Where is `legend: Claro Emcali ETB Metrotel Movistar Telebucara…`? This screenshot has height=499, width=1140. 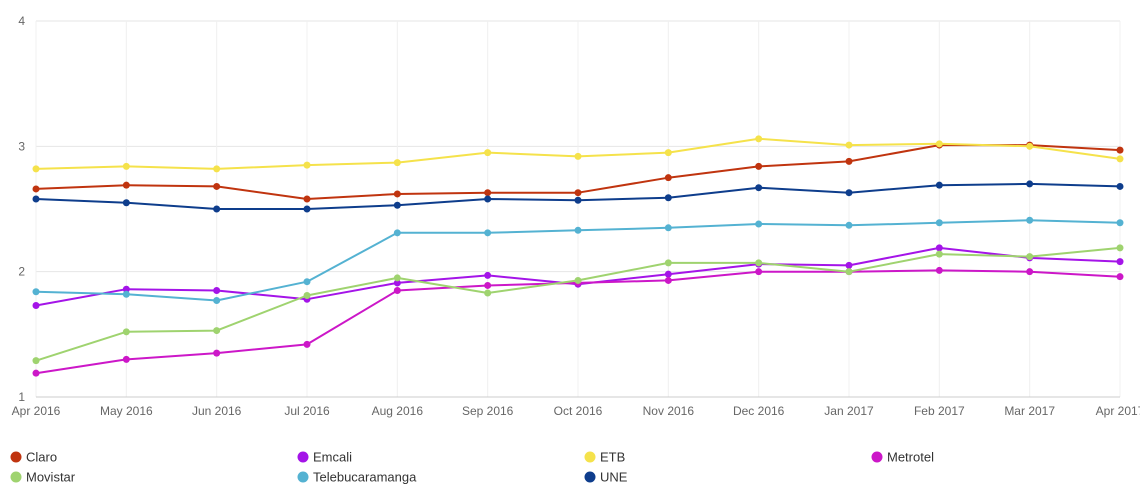 legend: Claro Emcali ETB Metrotel Movistar Telebucara… is located at coordinates (472, 467).